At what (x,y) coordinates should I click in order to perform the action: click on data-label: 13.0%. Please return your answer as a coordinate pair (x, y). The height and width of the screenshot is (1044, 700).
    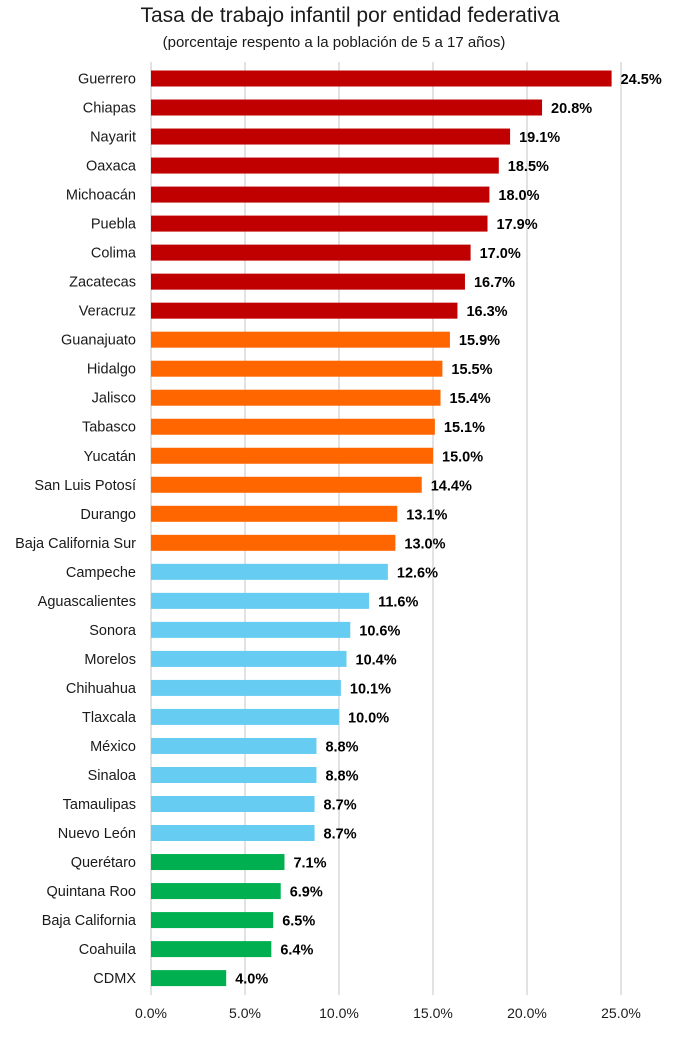
    Looking at the image, I should click on (424, 544).